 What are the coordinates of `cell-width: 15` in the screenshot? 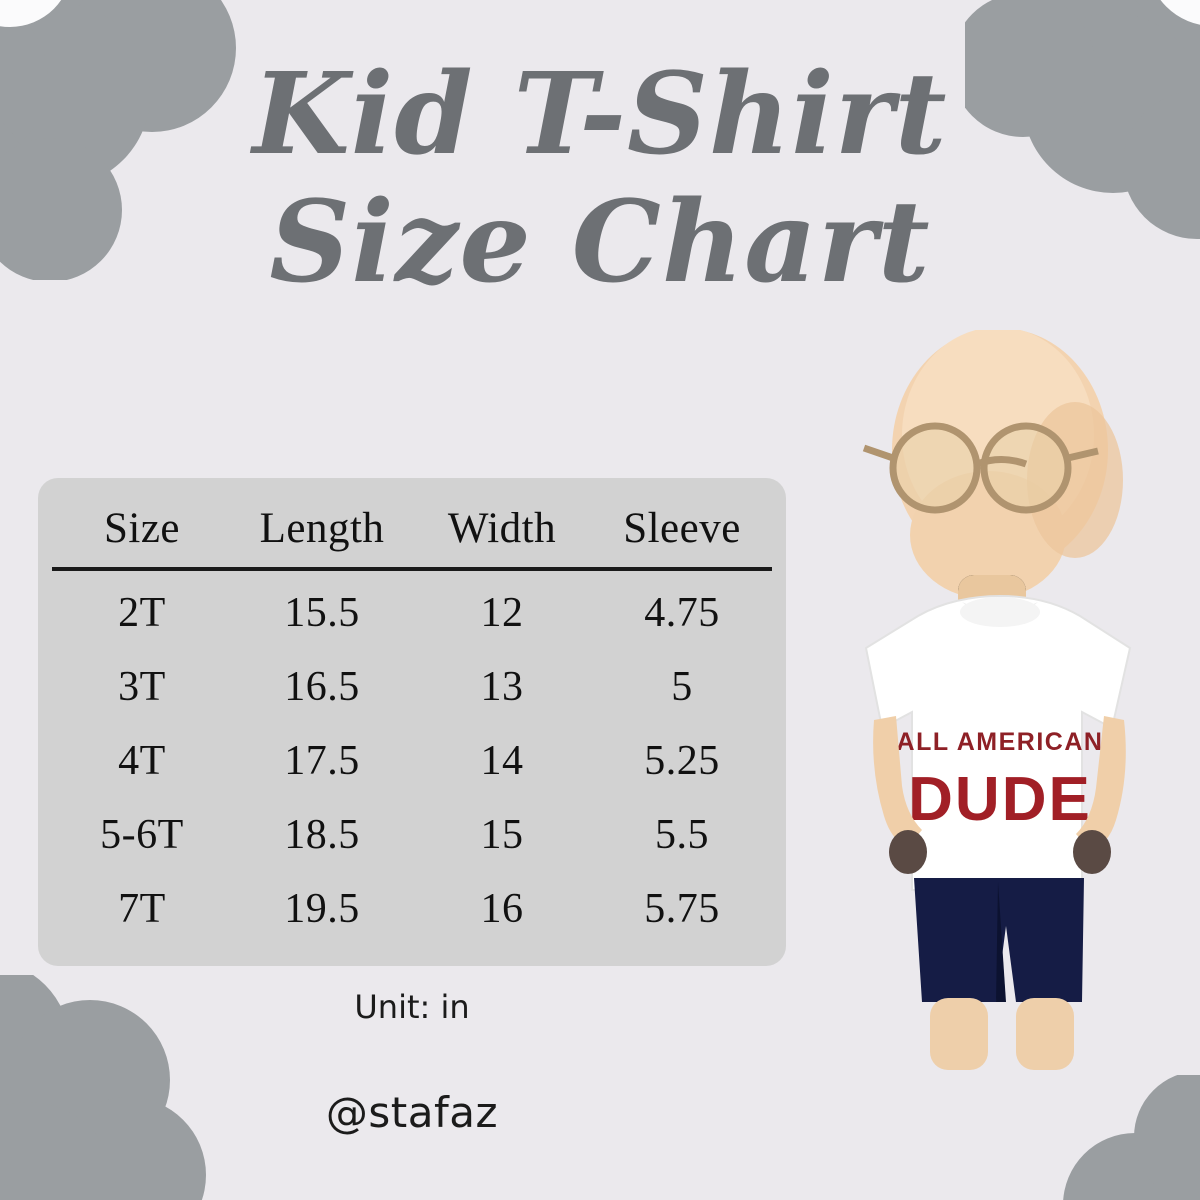 It's located at (502, 835).